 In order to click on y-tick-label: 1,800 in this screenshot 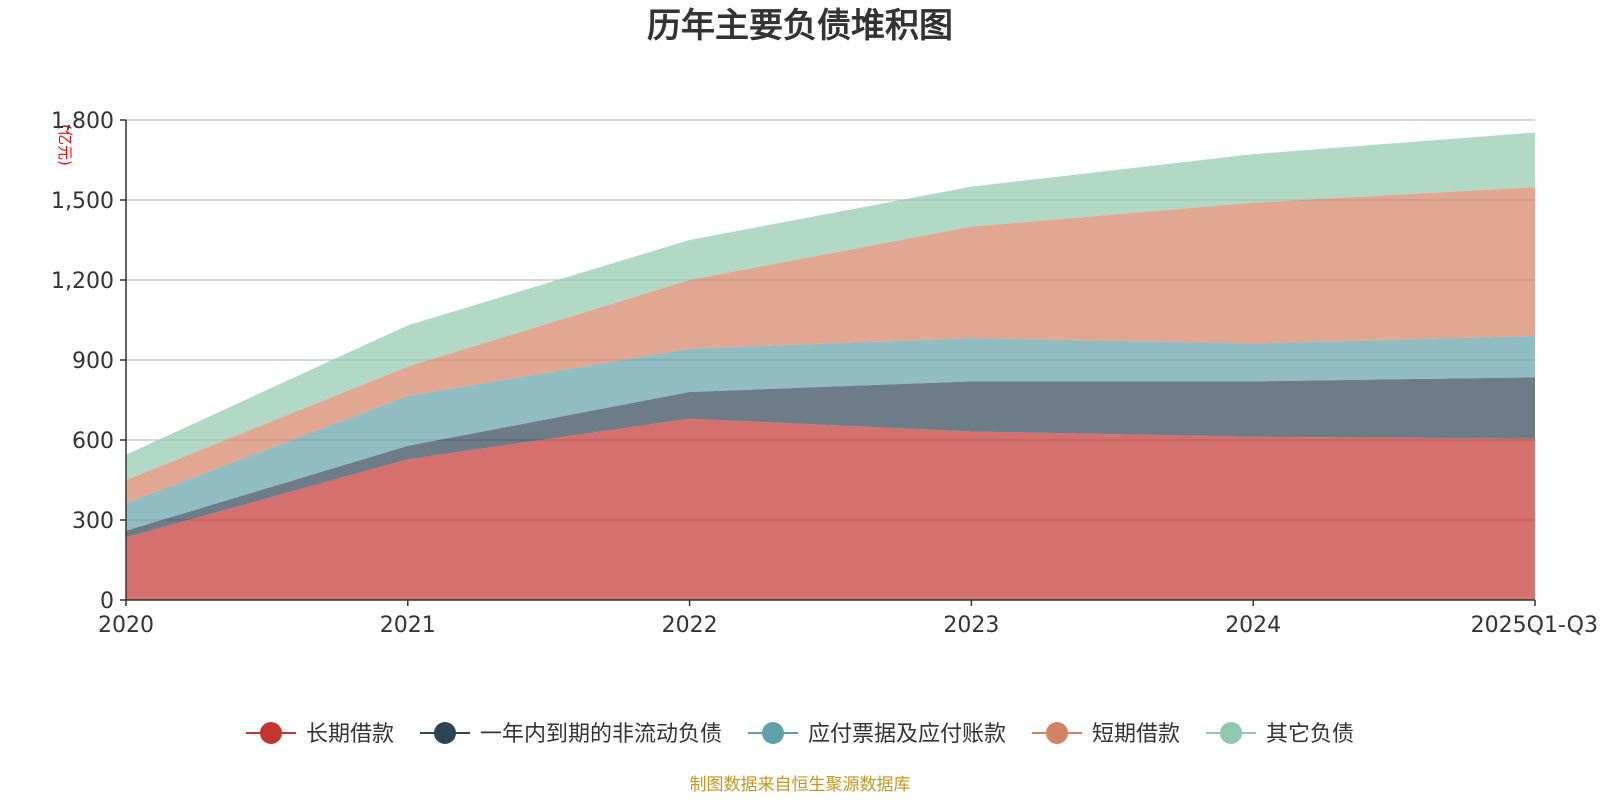, I will do `click(82, 121)`.